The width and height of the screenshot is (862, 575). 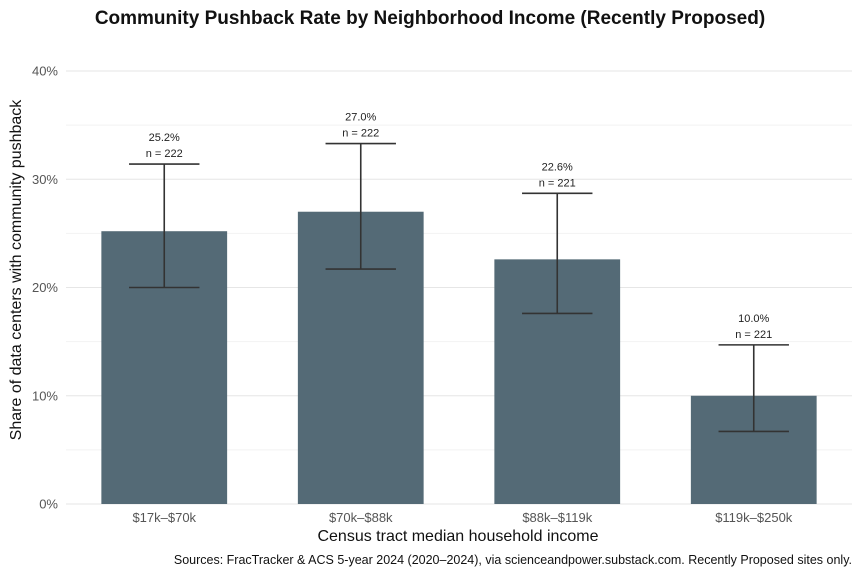 I want to click on x-tick-label: $70k–$88k, so click(x=361, y=517).